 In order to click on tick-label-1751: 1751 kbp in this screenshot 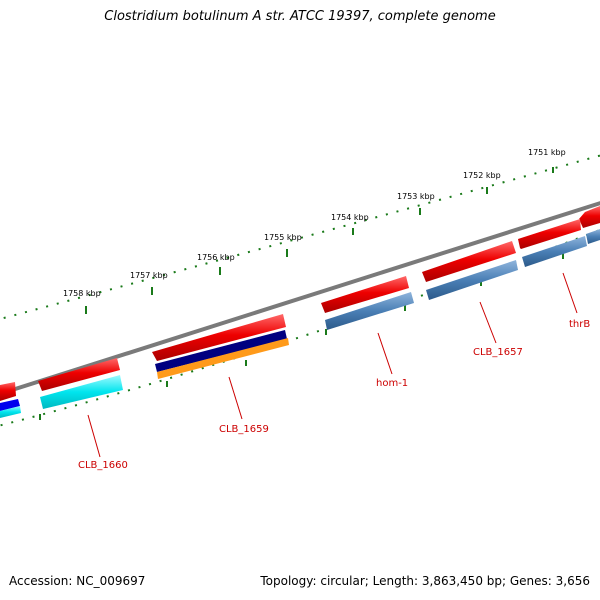, I will do `click(547, 152)`.